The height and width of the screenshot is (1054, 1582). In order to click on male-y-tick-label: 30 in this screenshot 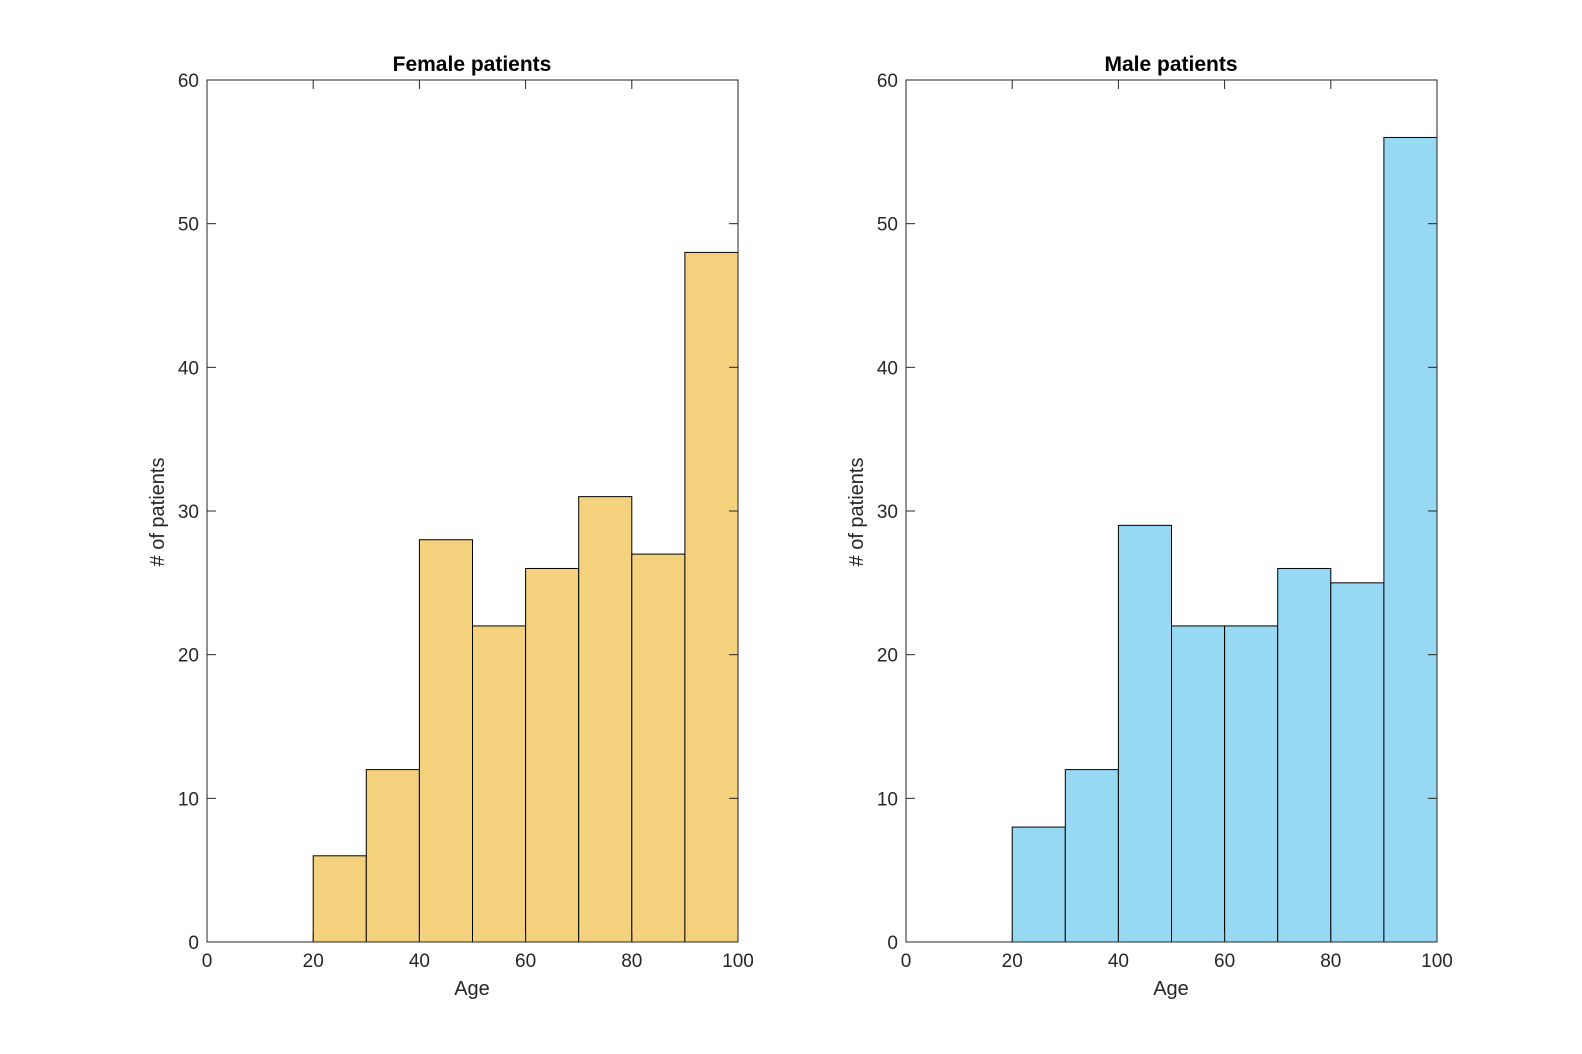, I will do `click(887, 512)`.